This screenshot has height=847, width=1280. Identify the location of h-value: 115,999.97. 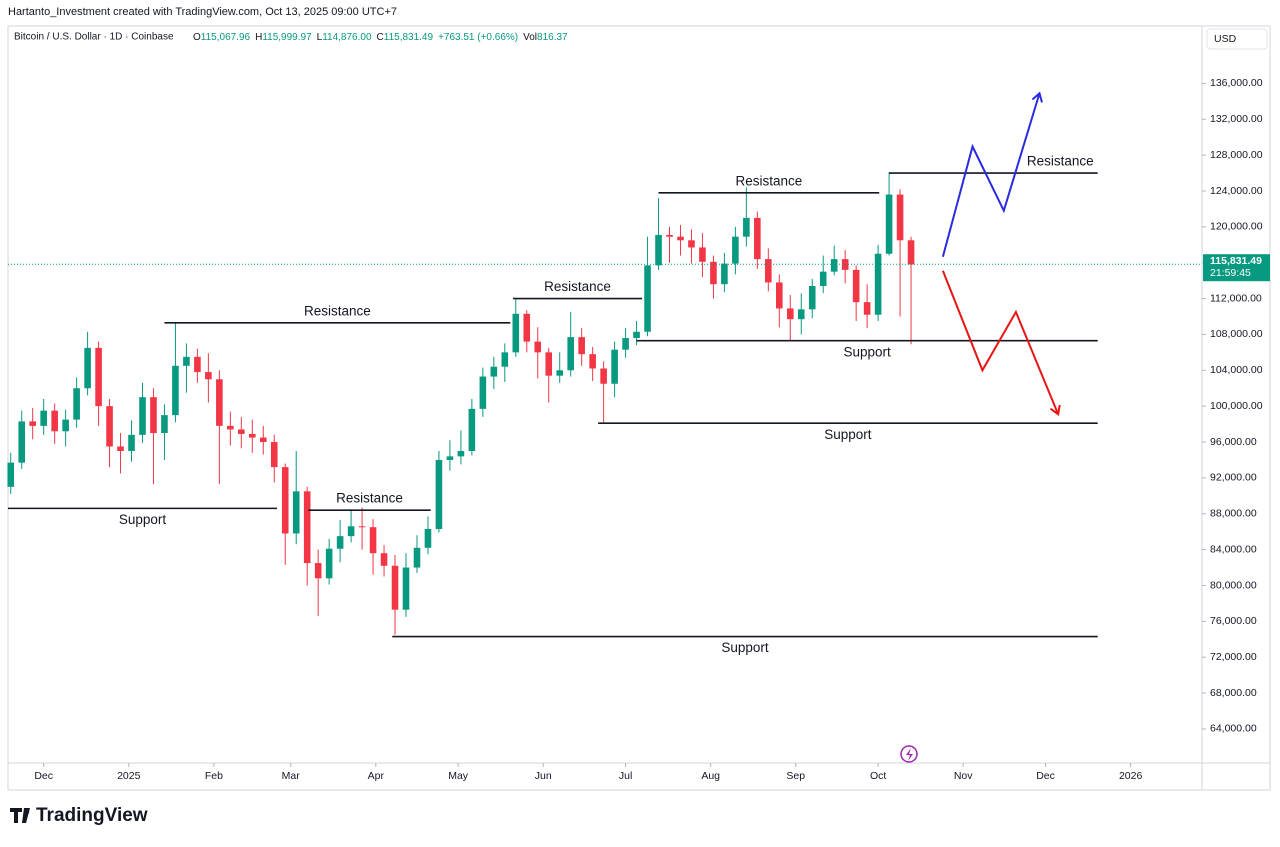
(287, 37).